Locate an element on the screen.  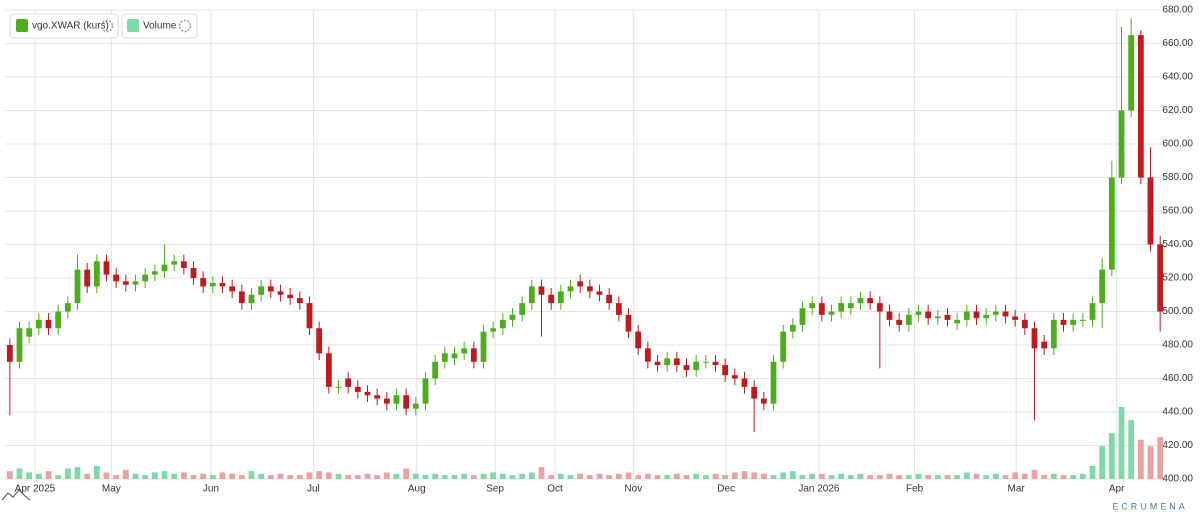
y-tick-label: 420.00 is located at coordinates (1177, 445).